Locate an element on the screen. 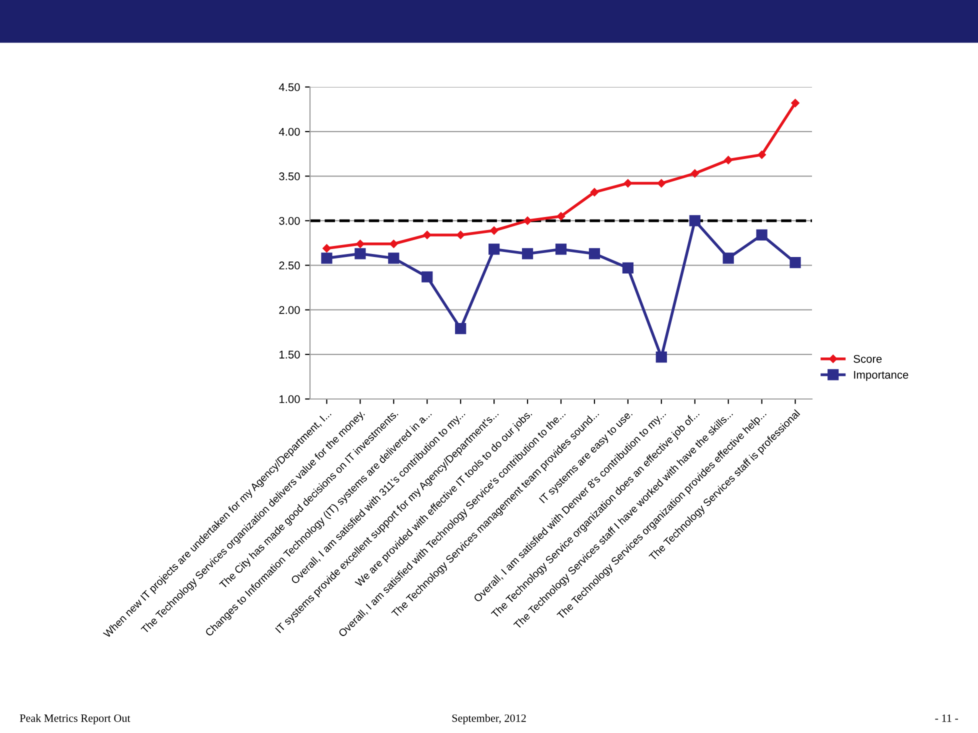 This screenshot has height=733, width=978. legend-label: Score is located at coordinates (868, 358).